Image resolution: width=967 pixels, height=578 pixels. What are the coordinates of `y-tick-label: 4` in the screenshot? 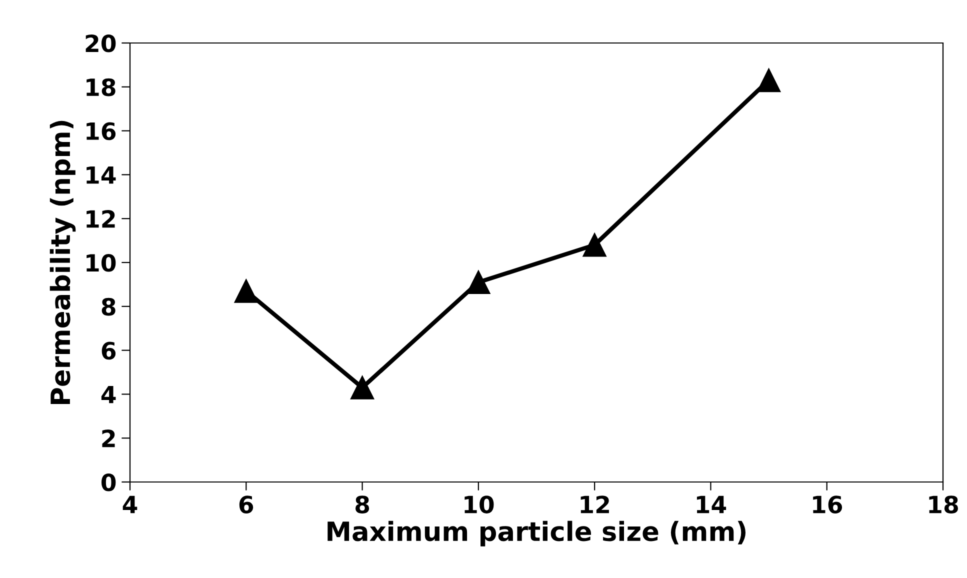 It's located at (108, 395).